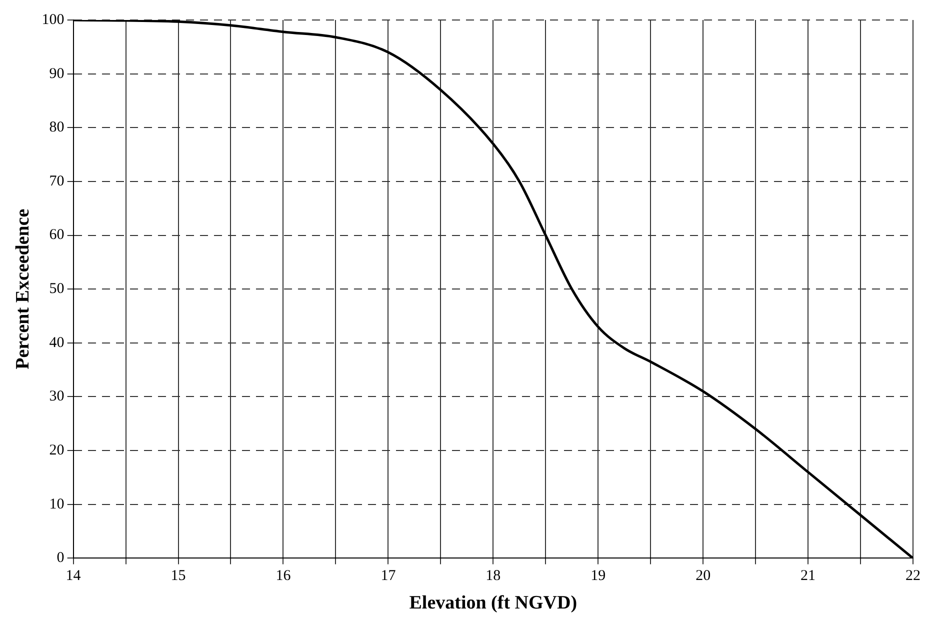 This screenshot has width=943, height=633. Describe the element at coordinates (56, 342) in the screenshot. I see `y-tick-label: 40` at that location.